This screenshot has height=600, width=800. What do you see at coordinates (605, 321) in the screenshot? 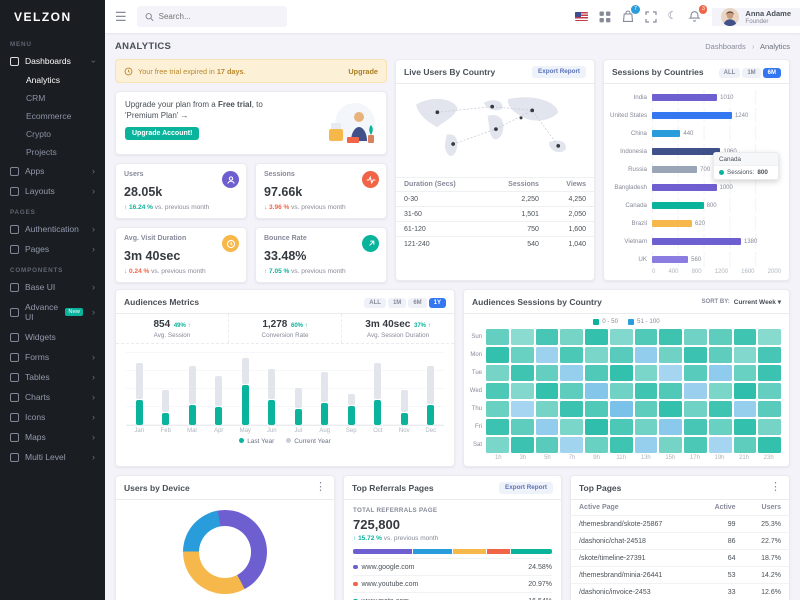
I see `heatmap-legend-item: 0 - 50` at bounding box center [605, 321].